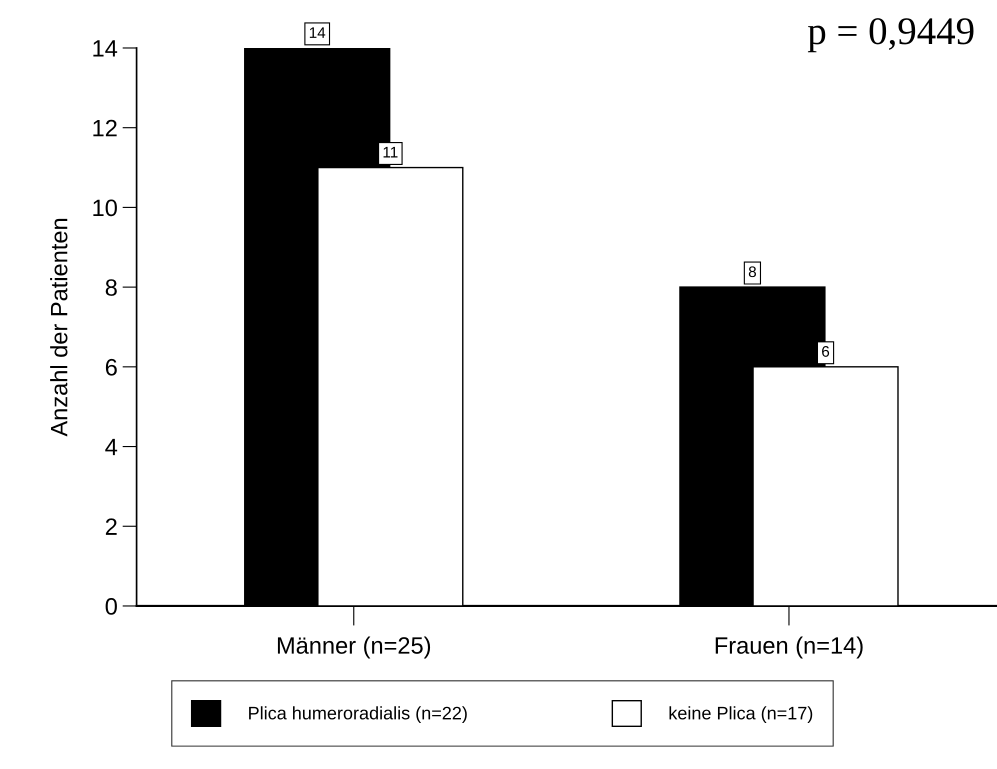 The height and width of the screenshot is (769, 997). Describe the element at coordinates (358, 715) in the screenshot. I see `legend-label: Plica humeroradialis (n=22)` at that location.